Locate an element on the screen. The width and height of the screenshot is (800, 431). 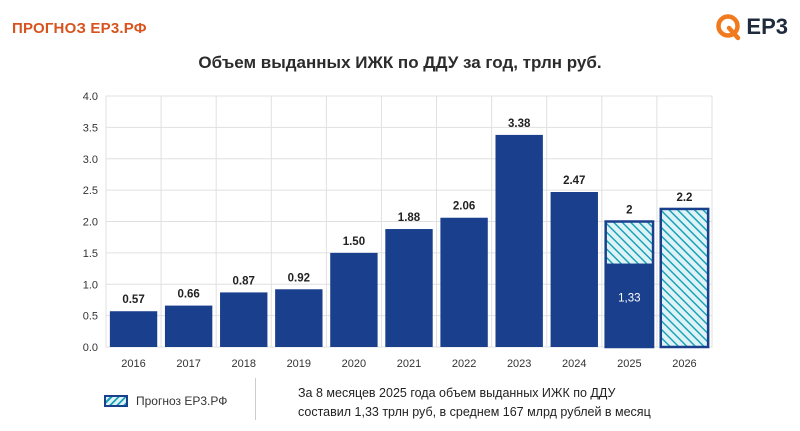
y-tick-label: 0.5 is located at coordinates (90, 317).